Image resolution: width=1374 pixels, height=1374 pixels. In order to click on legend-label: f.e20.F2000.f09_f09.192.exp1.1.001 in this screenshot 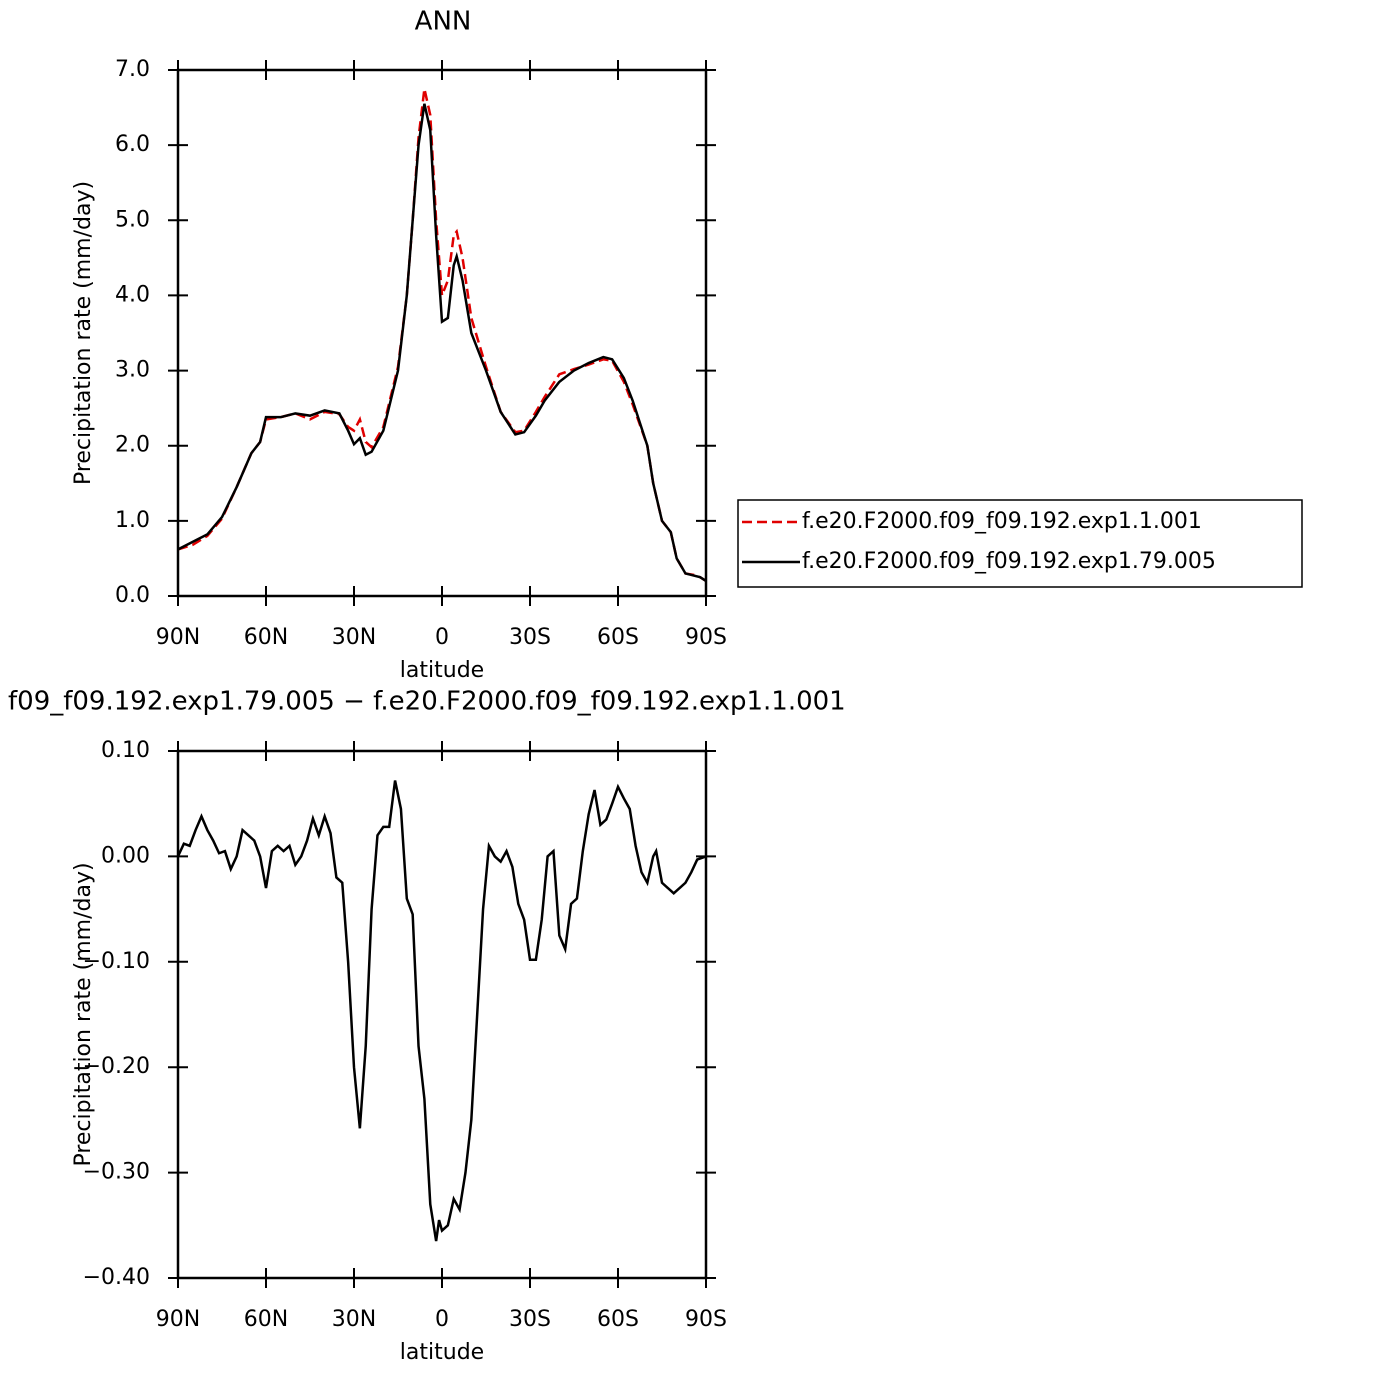, I will do `click(1002, 521)`.